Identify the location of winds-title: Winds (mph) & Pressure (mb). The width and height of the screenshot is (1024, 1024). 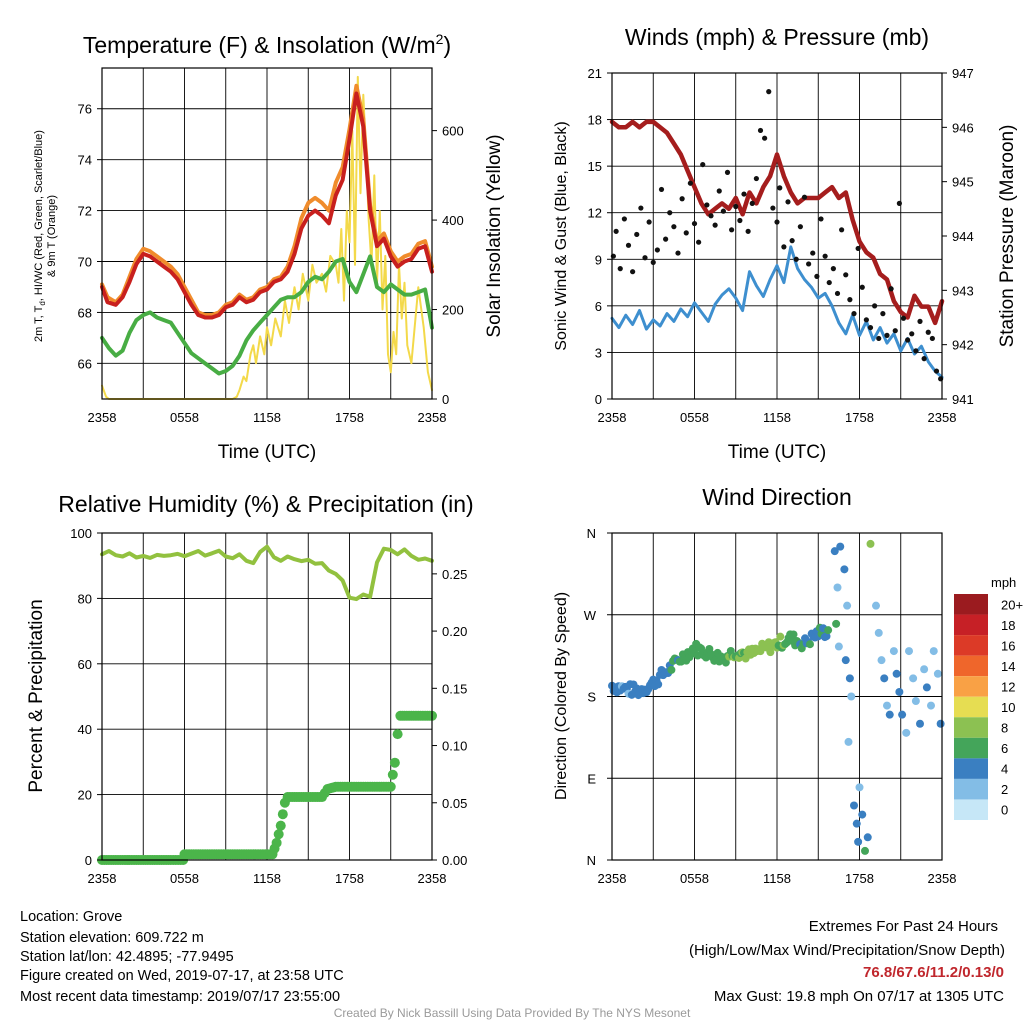
(777, 37).